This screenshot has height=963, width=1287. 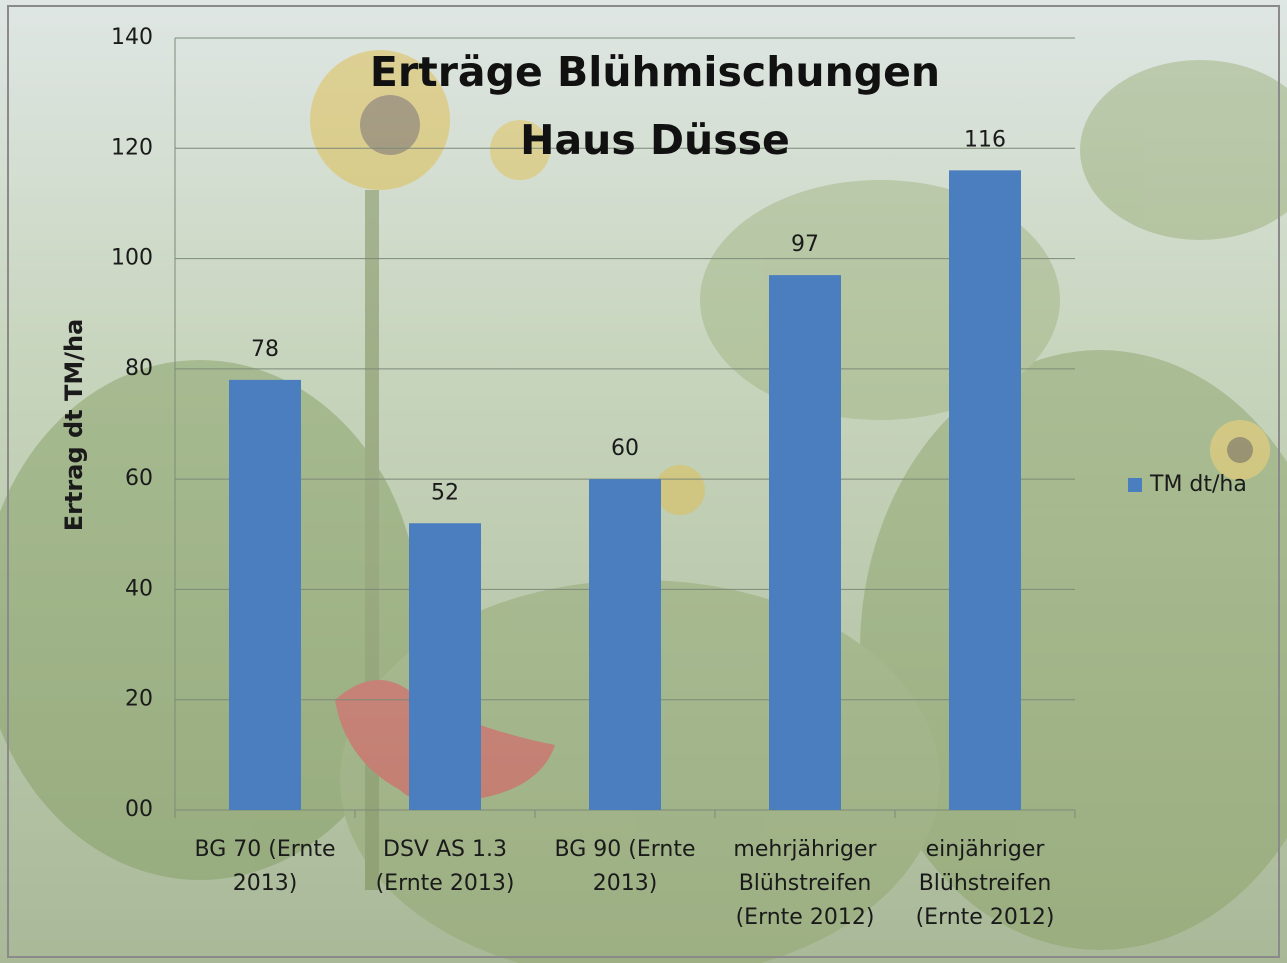 What do you see at coordinates (139, 699) in the screenshot?
I see `y-tick-label: 20` at bounding box center [139, 699].